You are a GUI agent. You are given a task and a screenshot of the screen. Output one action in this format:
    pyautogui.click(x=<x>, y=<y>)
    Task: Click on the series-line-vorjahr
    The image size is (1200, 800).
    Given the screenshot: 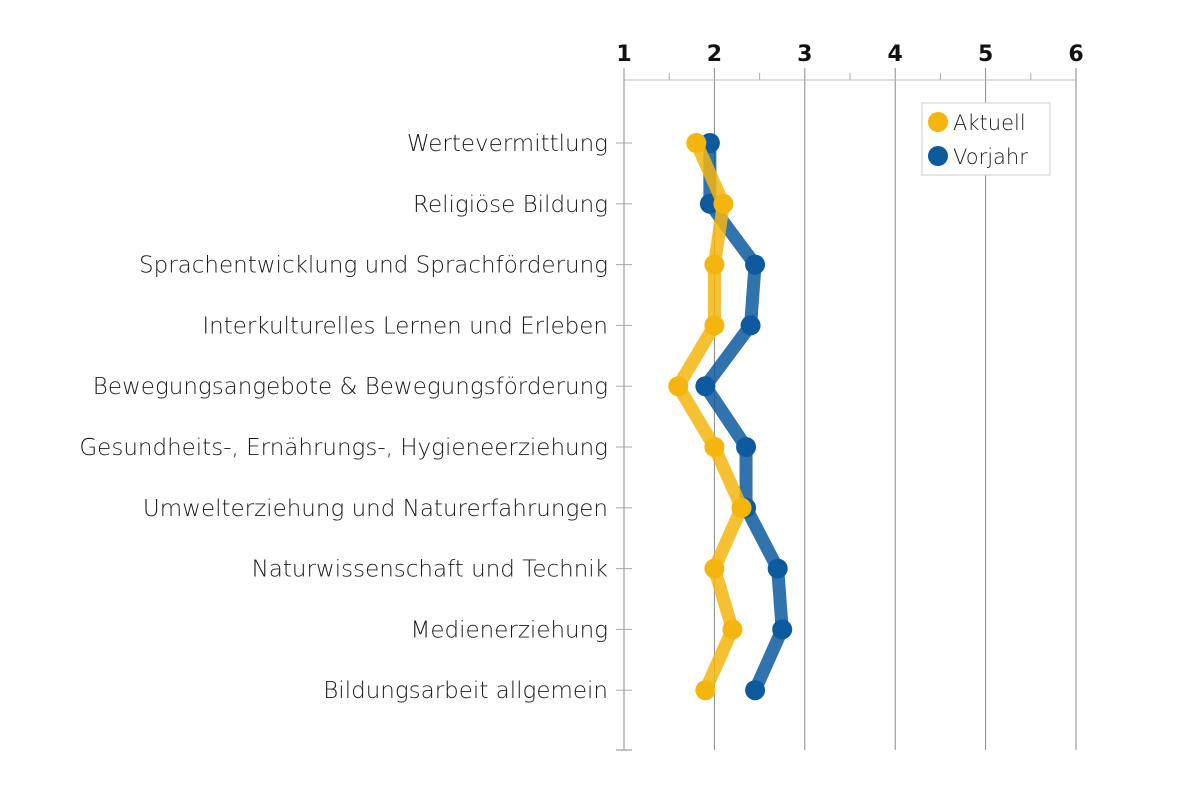 What is the action you would take?
    pyautogui.click(x=743, y=416)
    